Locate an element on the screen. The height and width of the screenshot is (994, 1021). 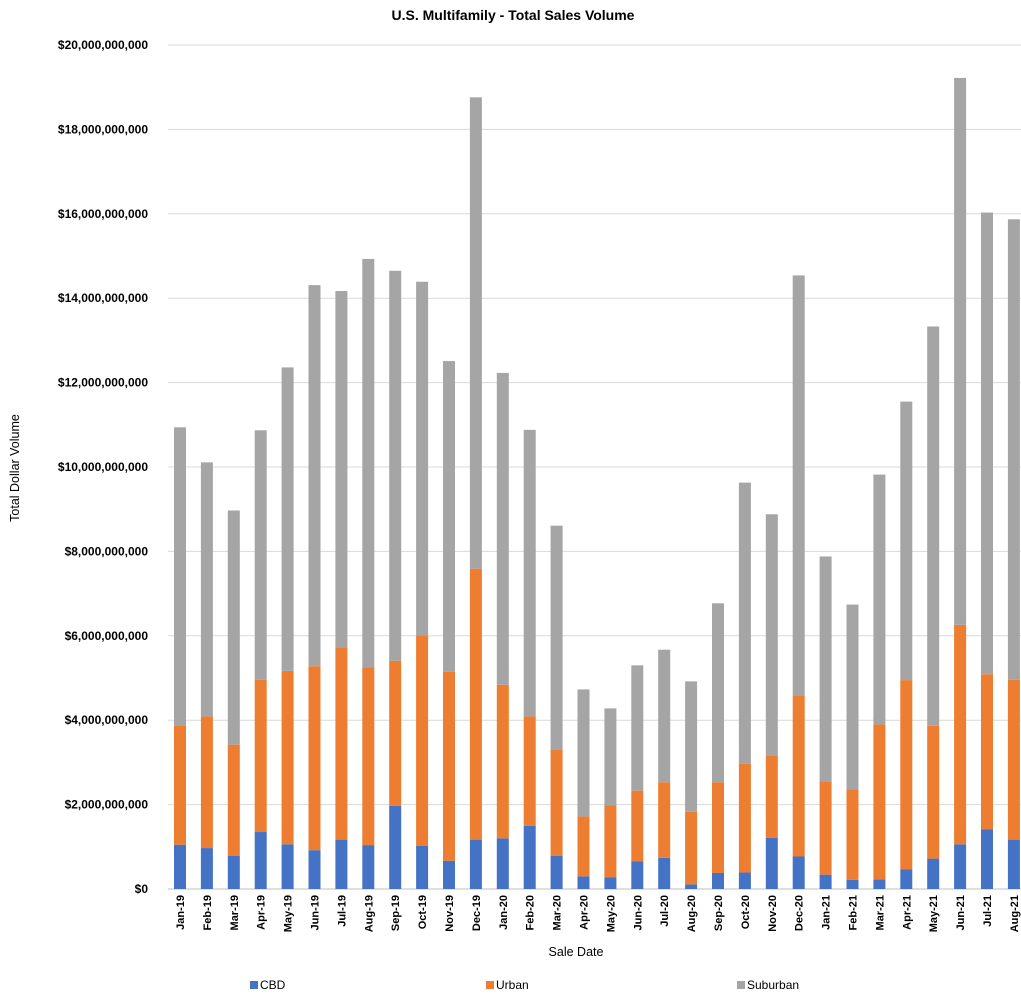
legend-swatch-cbd is located at coordinates (254, 985).